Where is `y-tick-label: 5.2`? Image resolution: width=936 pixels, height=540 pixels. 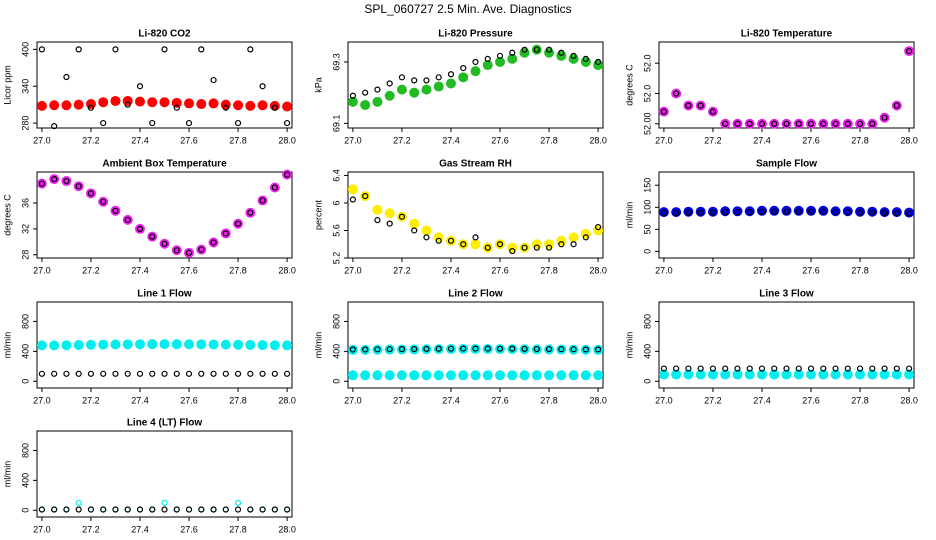
y-tick-label: 5.2 is located at coordinates (336, 258).